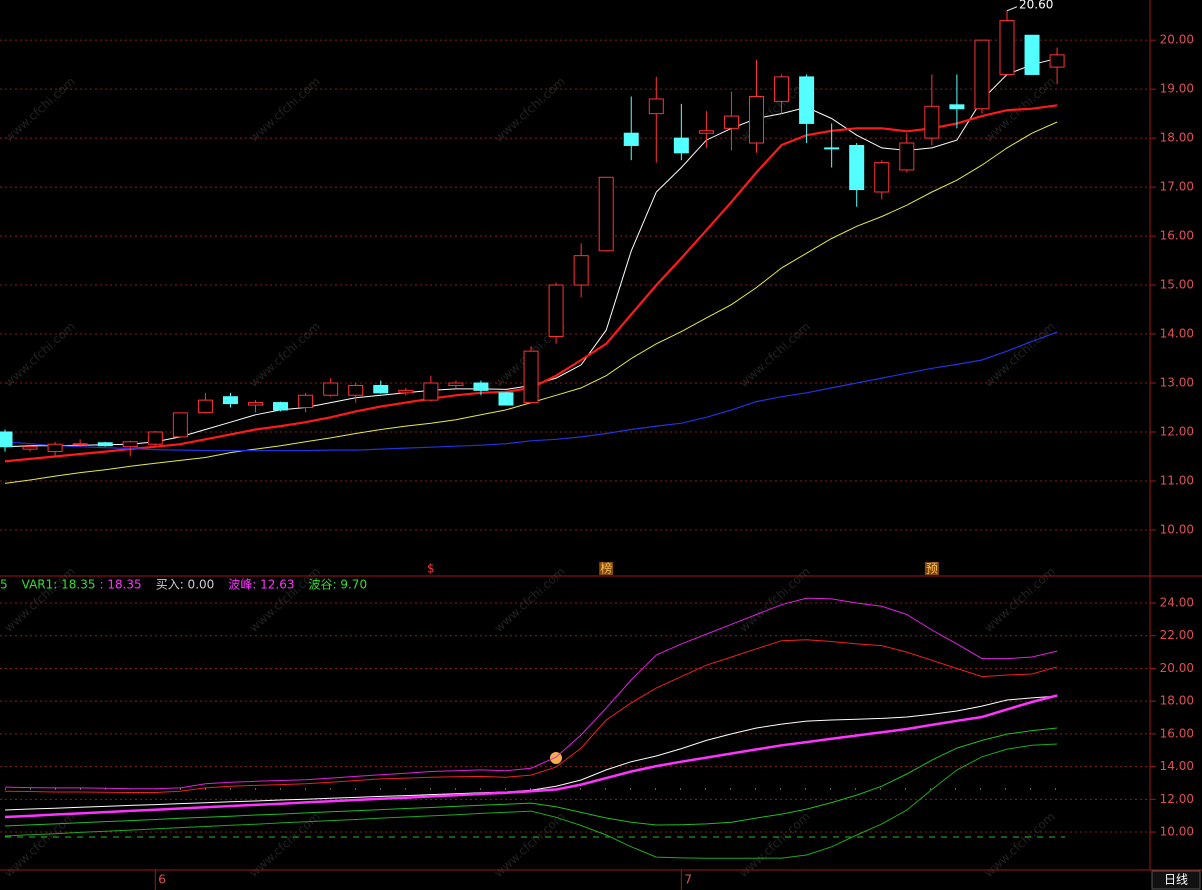 The image size is (1202, 890). What do you see at coordinates (261, 585) in the screenshot?
I see `legend-item: 波峰: 12.63` at bounding box center [261, 585].